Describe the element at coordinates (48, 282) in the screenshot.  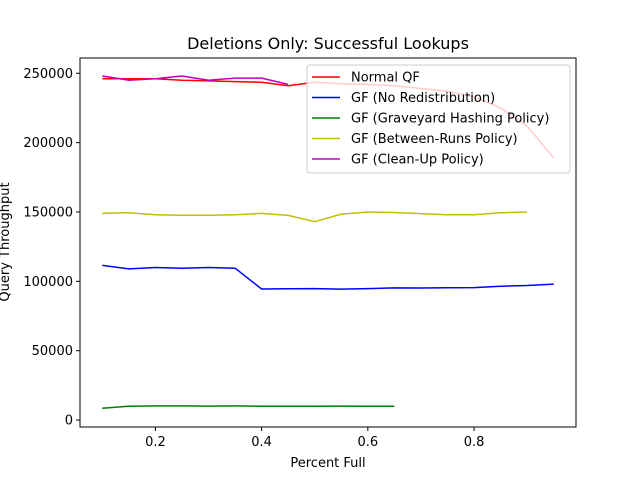
I see `y-tick-label: 100000` at that location.